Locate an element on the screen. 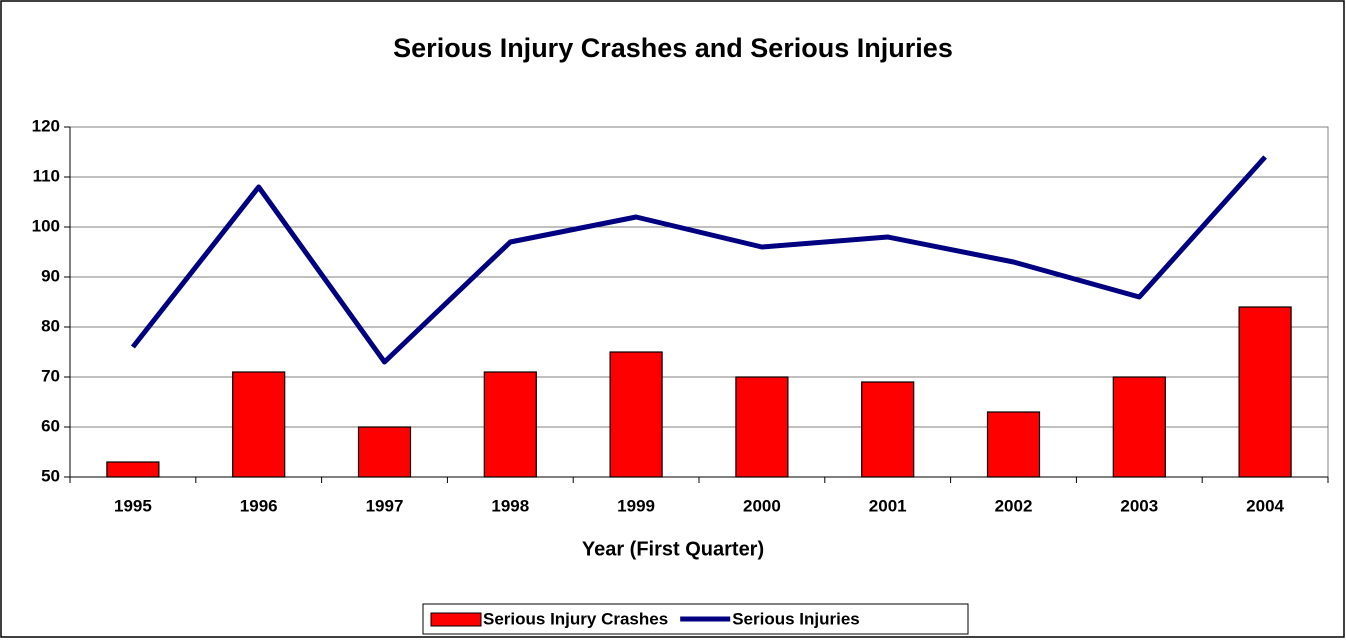 The width and height of the screenshot is (1346, 644). legend-label: Serious Injuries is located at coordinates (796, 618).